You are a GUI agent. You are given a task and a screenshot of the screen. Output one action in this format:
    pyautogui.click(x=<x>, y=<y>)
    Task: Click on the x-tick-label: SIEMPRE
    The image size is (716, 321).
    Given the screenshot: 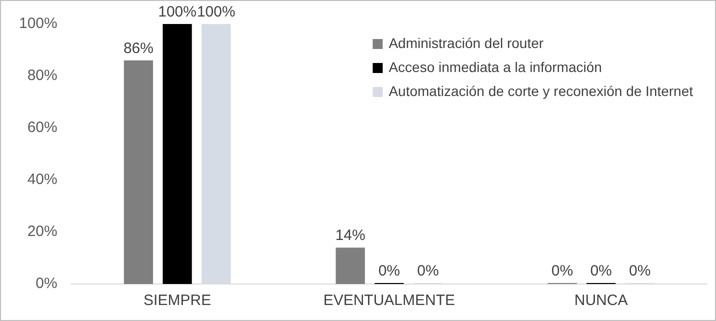 What is the action you would take?
    pyautogui.click(x=178, y=301)
    